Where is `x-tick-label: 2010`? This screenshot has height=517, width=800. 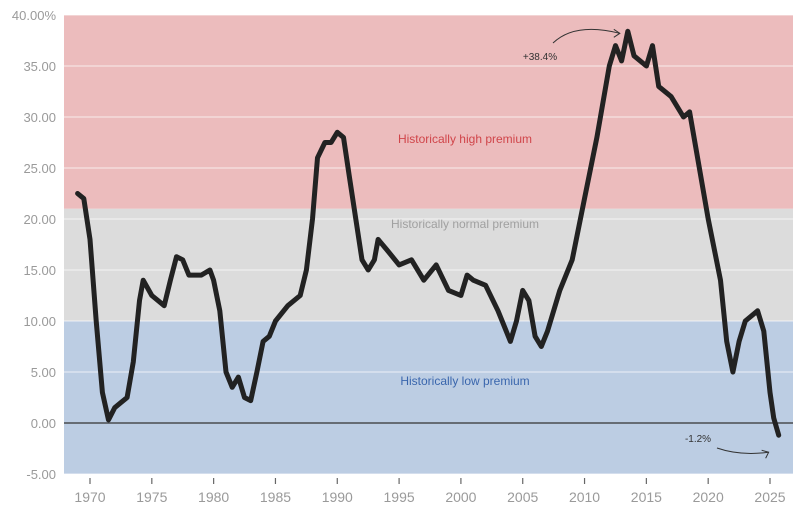
x-tick-label: 2010 is located at coordinates (584, 497).